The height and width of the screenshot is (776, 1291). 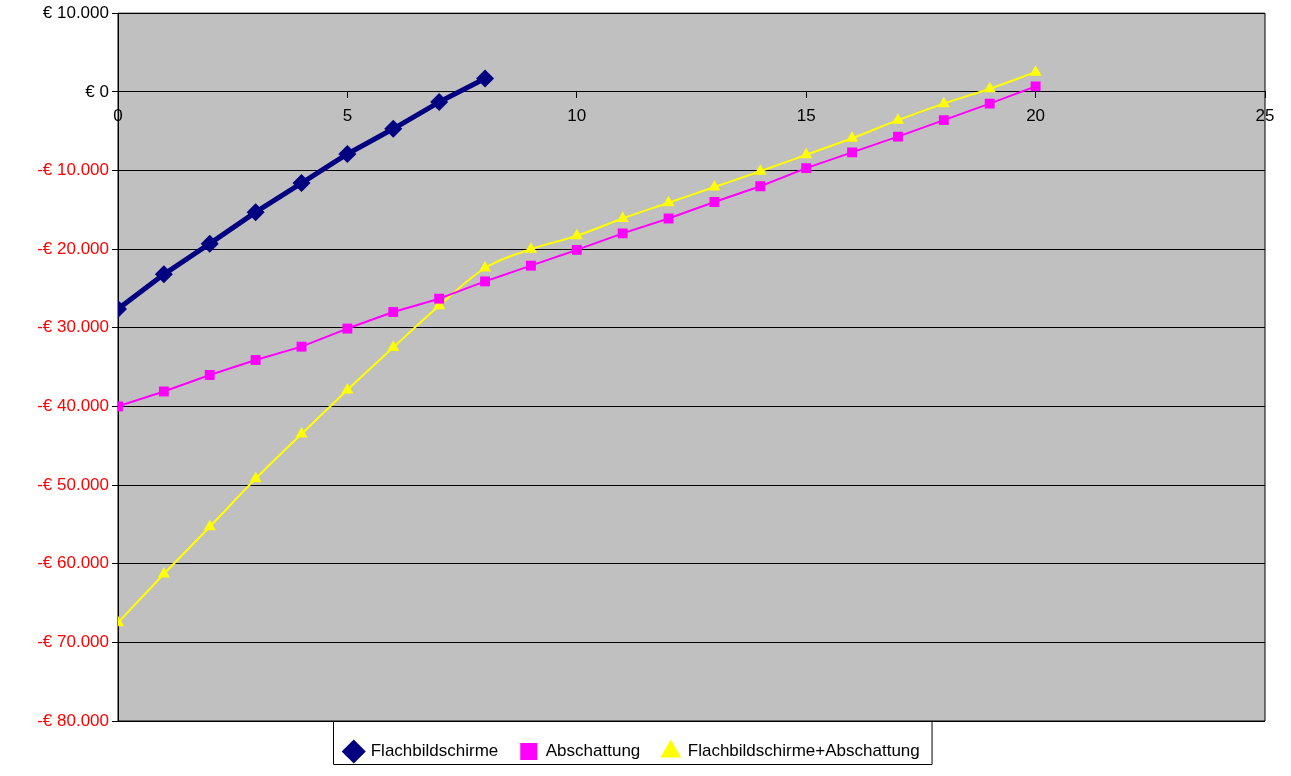 I want to click on x-tick-label: 10, so click(x=577, y=115).